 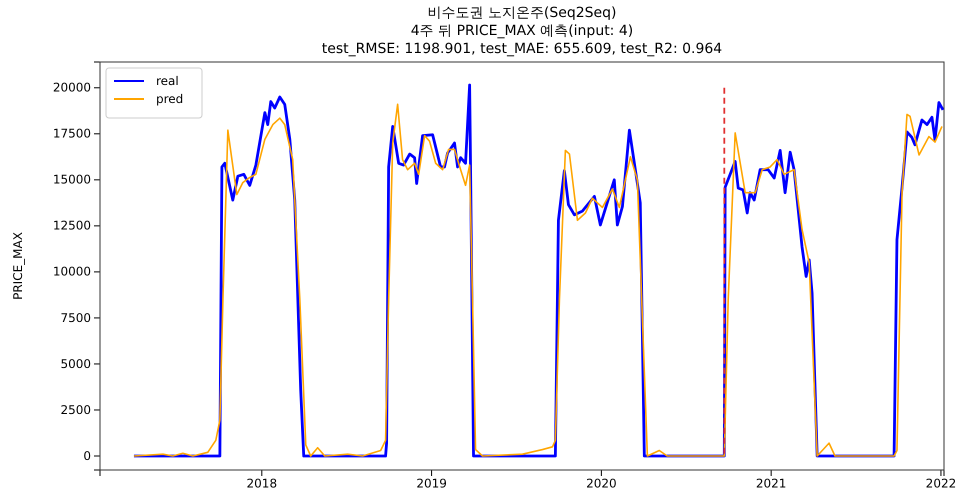 What do you see at coordinates (71, 133) in the screenshot?
I see `y-tick-label: 17500` at bounding box center [71, 133].